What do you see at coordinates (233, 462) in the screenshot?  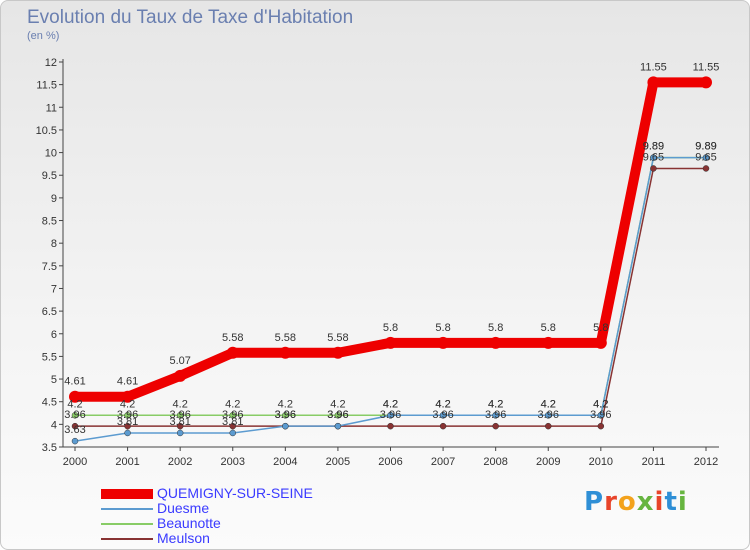 I see `x-tick-label: 2003` at bounding box center [233, 462].